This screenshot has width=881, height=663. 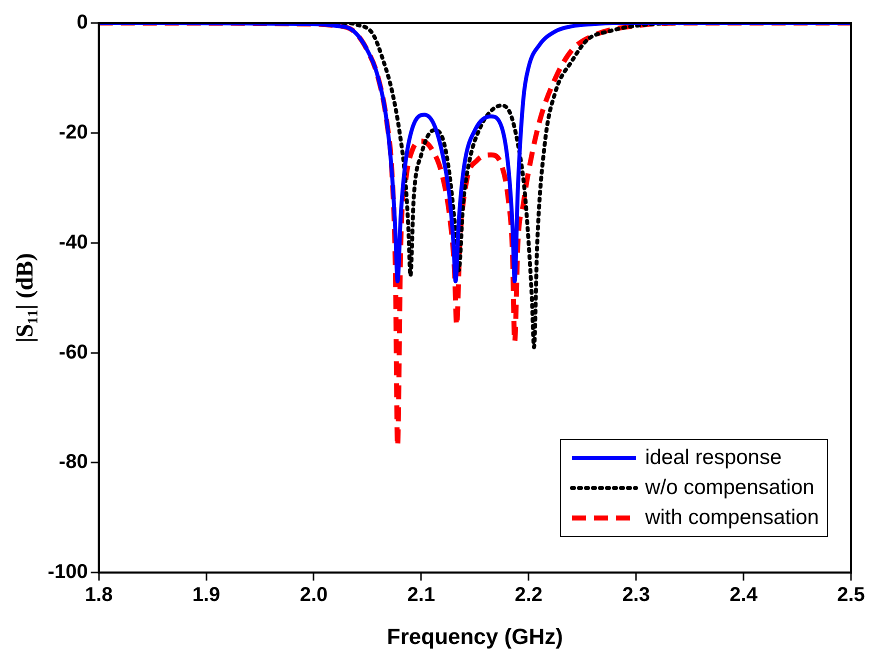 I want to click on y-tick-label: -60, so click(x=73, y=352).